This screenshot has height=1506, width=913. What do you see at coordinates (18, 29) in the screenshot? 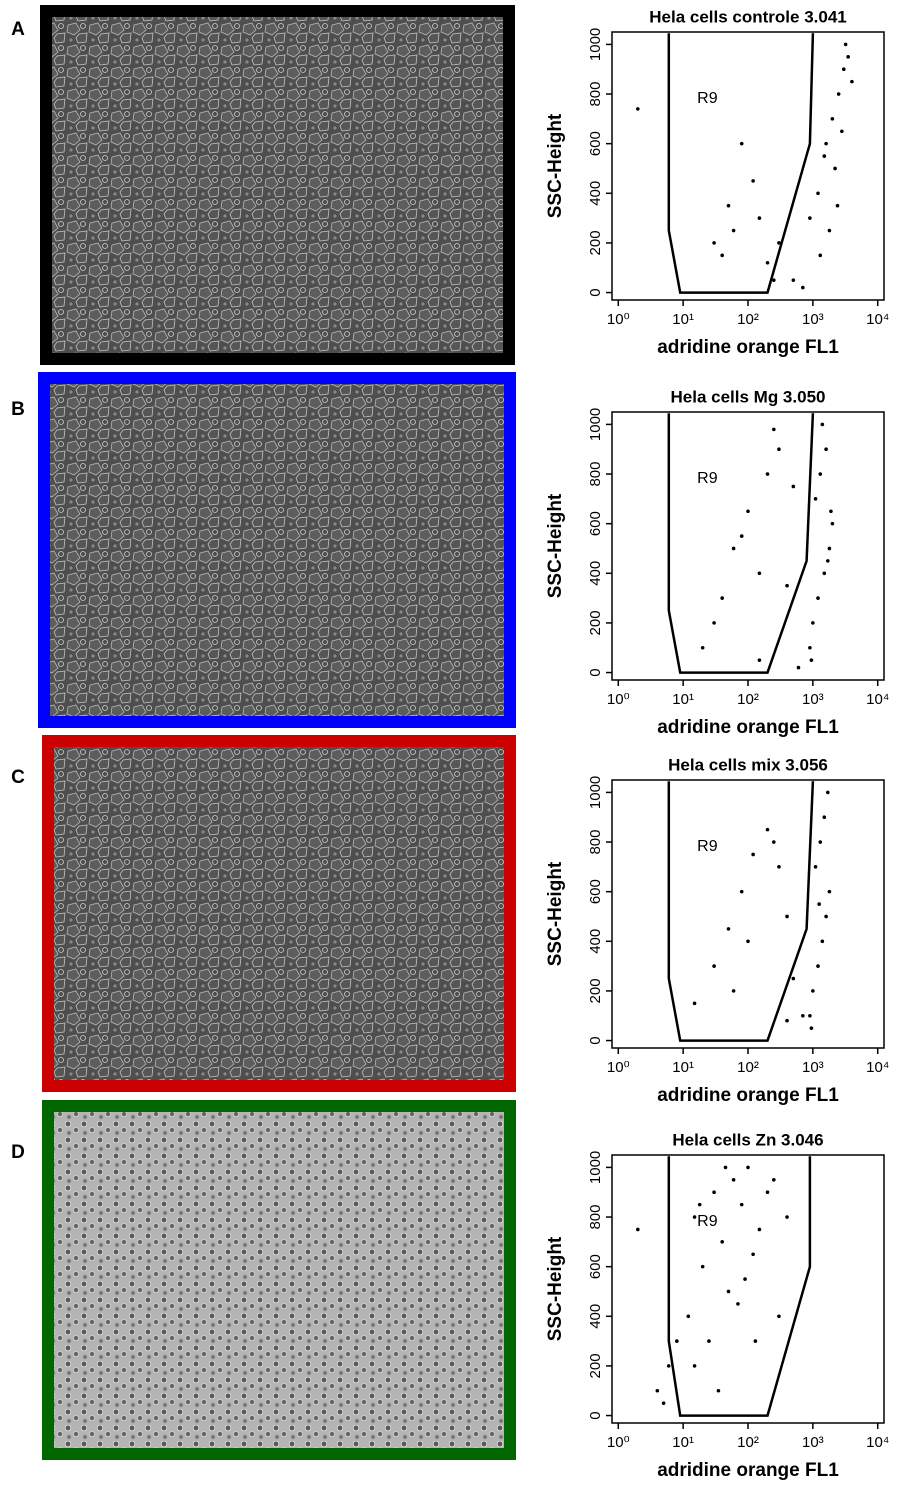
I see `panel-label: A` at bounding box center [18, 29].